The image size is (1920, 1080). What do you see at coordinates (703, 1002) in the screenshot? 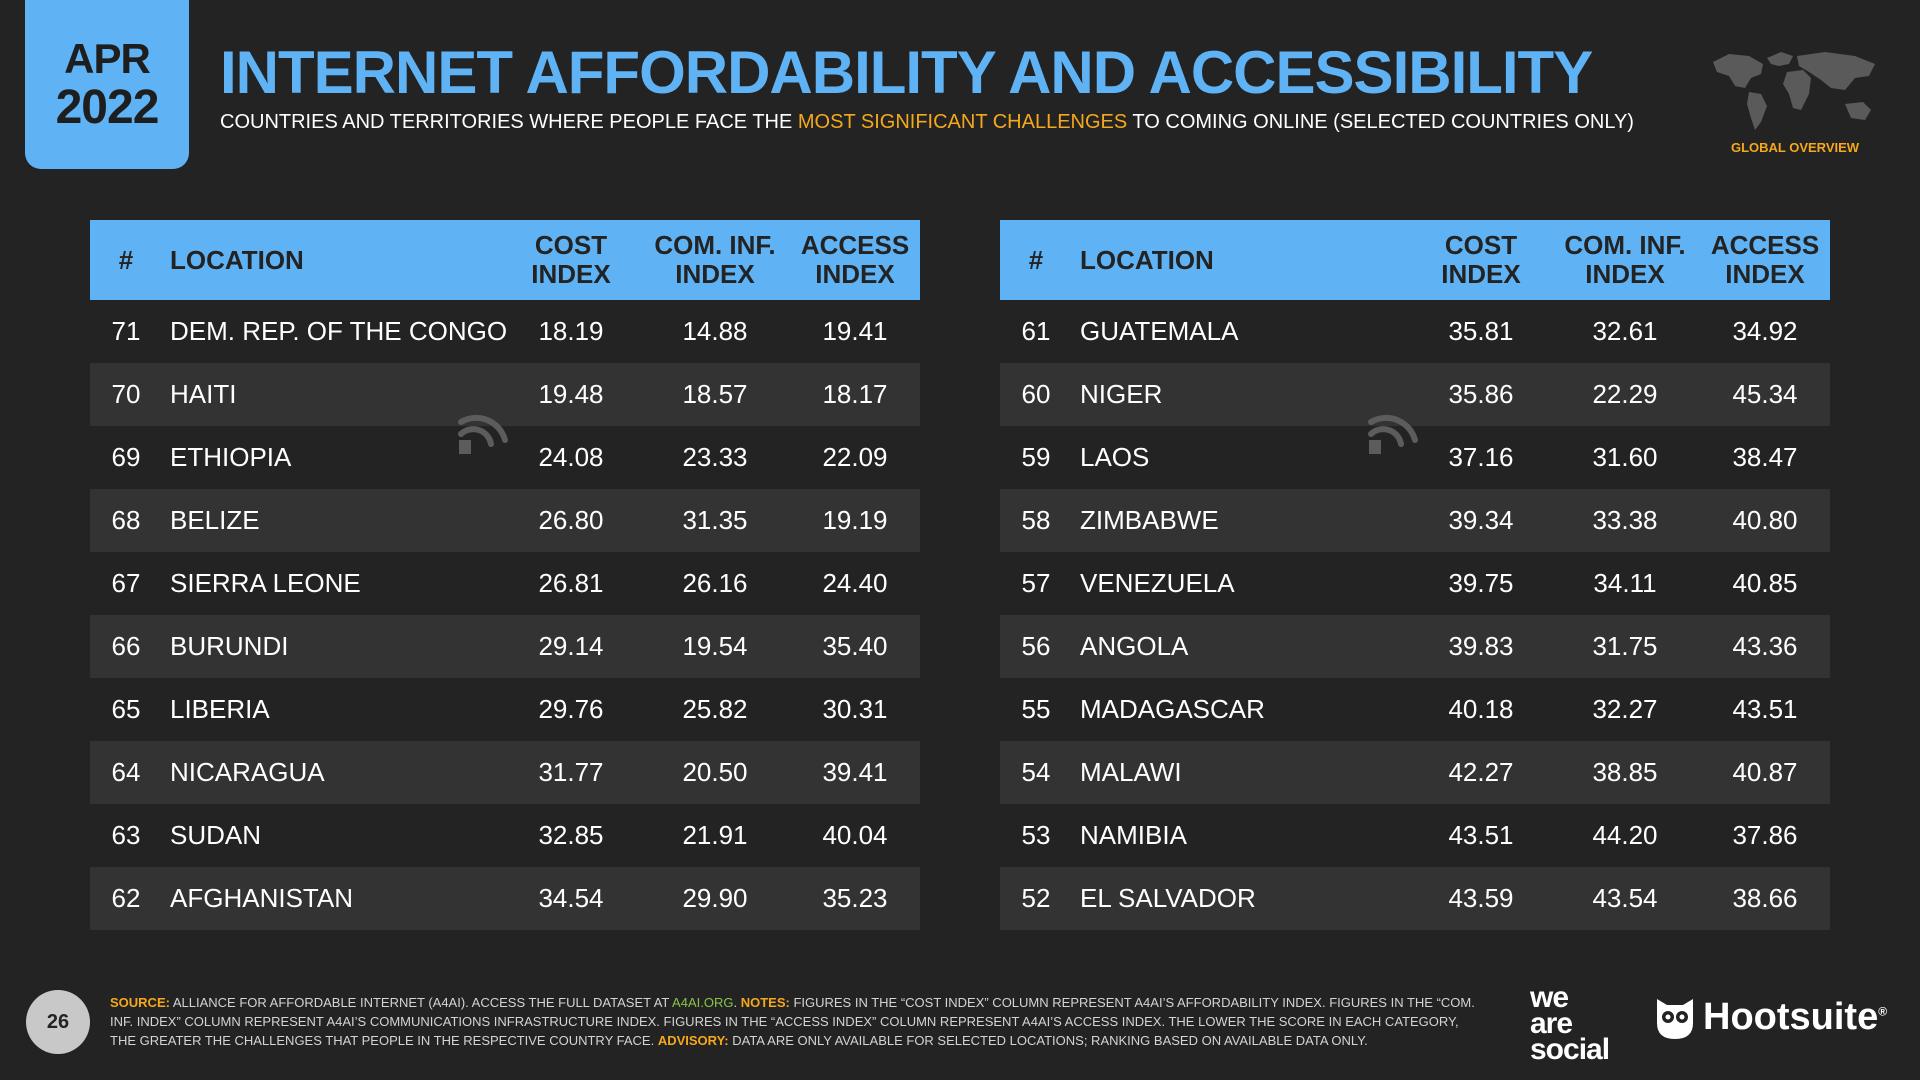
I see `source-link: A4AI.ORG` at bounding box center [703, 1002].